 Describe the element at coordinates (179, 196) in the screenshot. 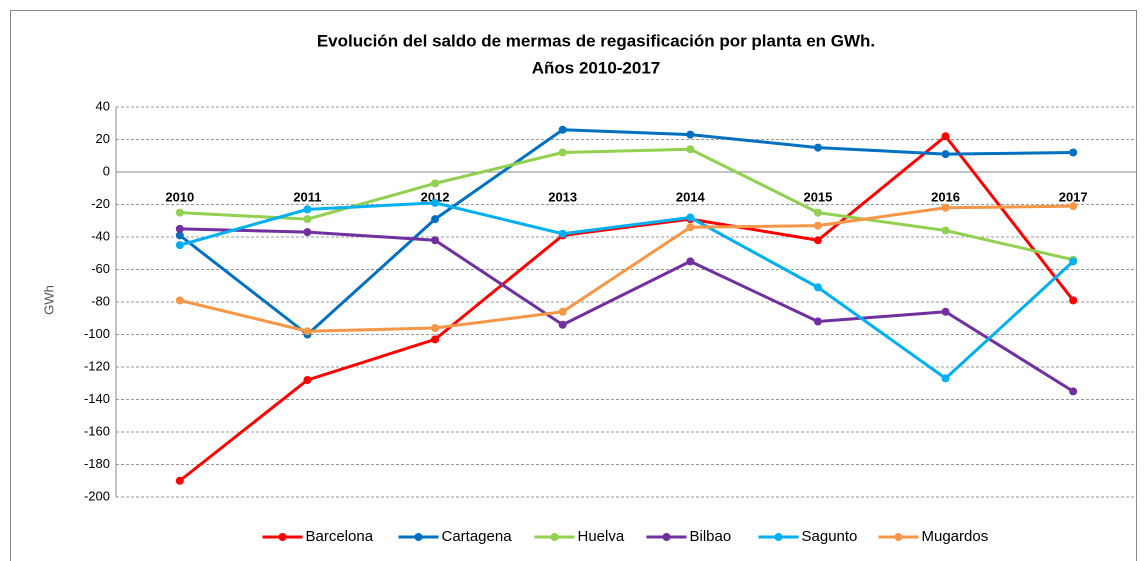

I see `x-tick-label: 2010` at that location.